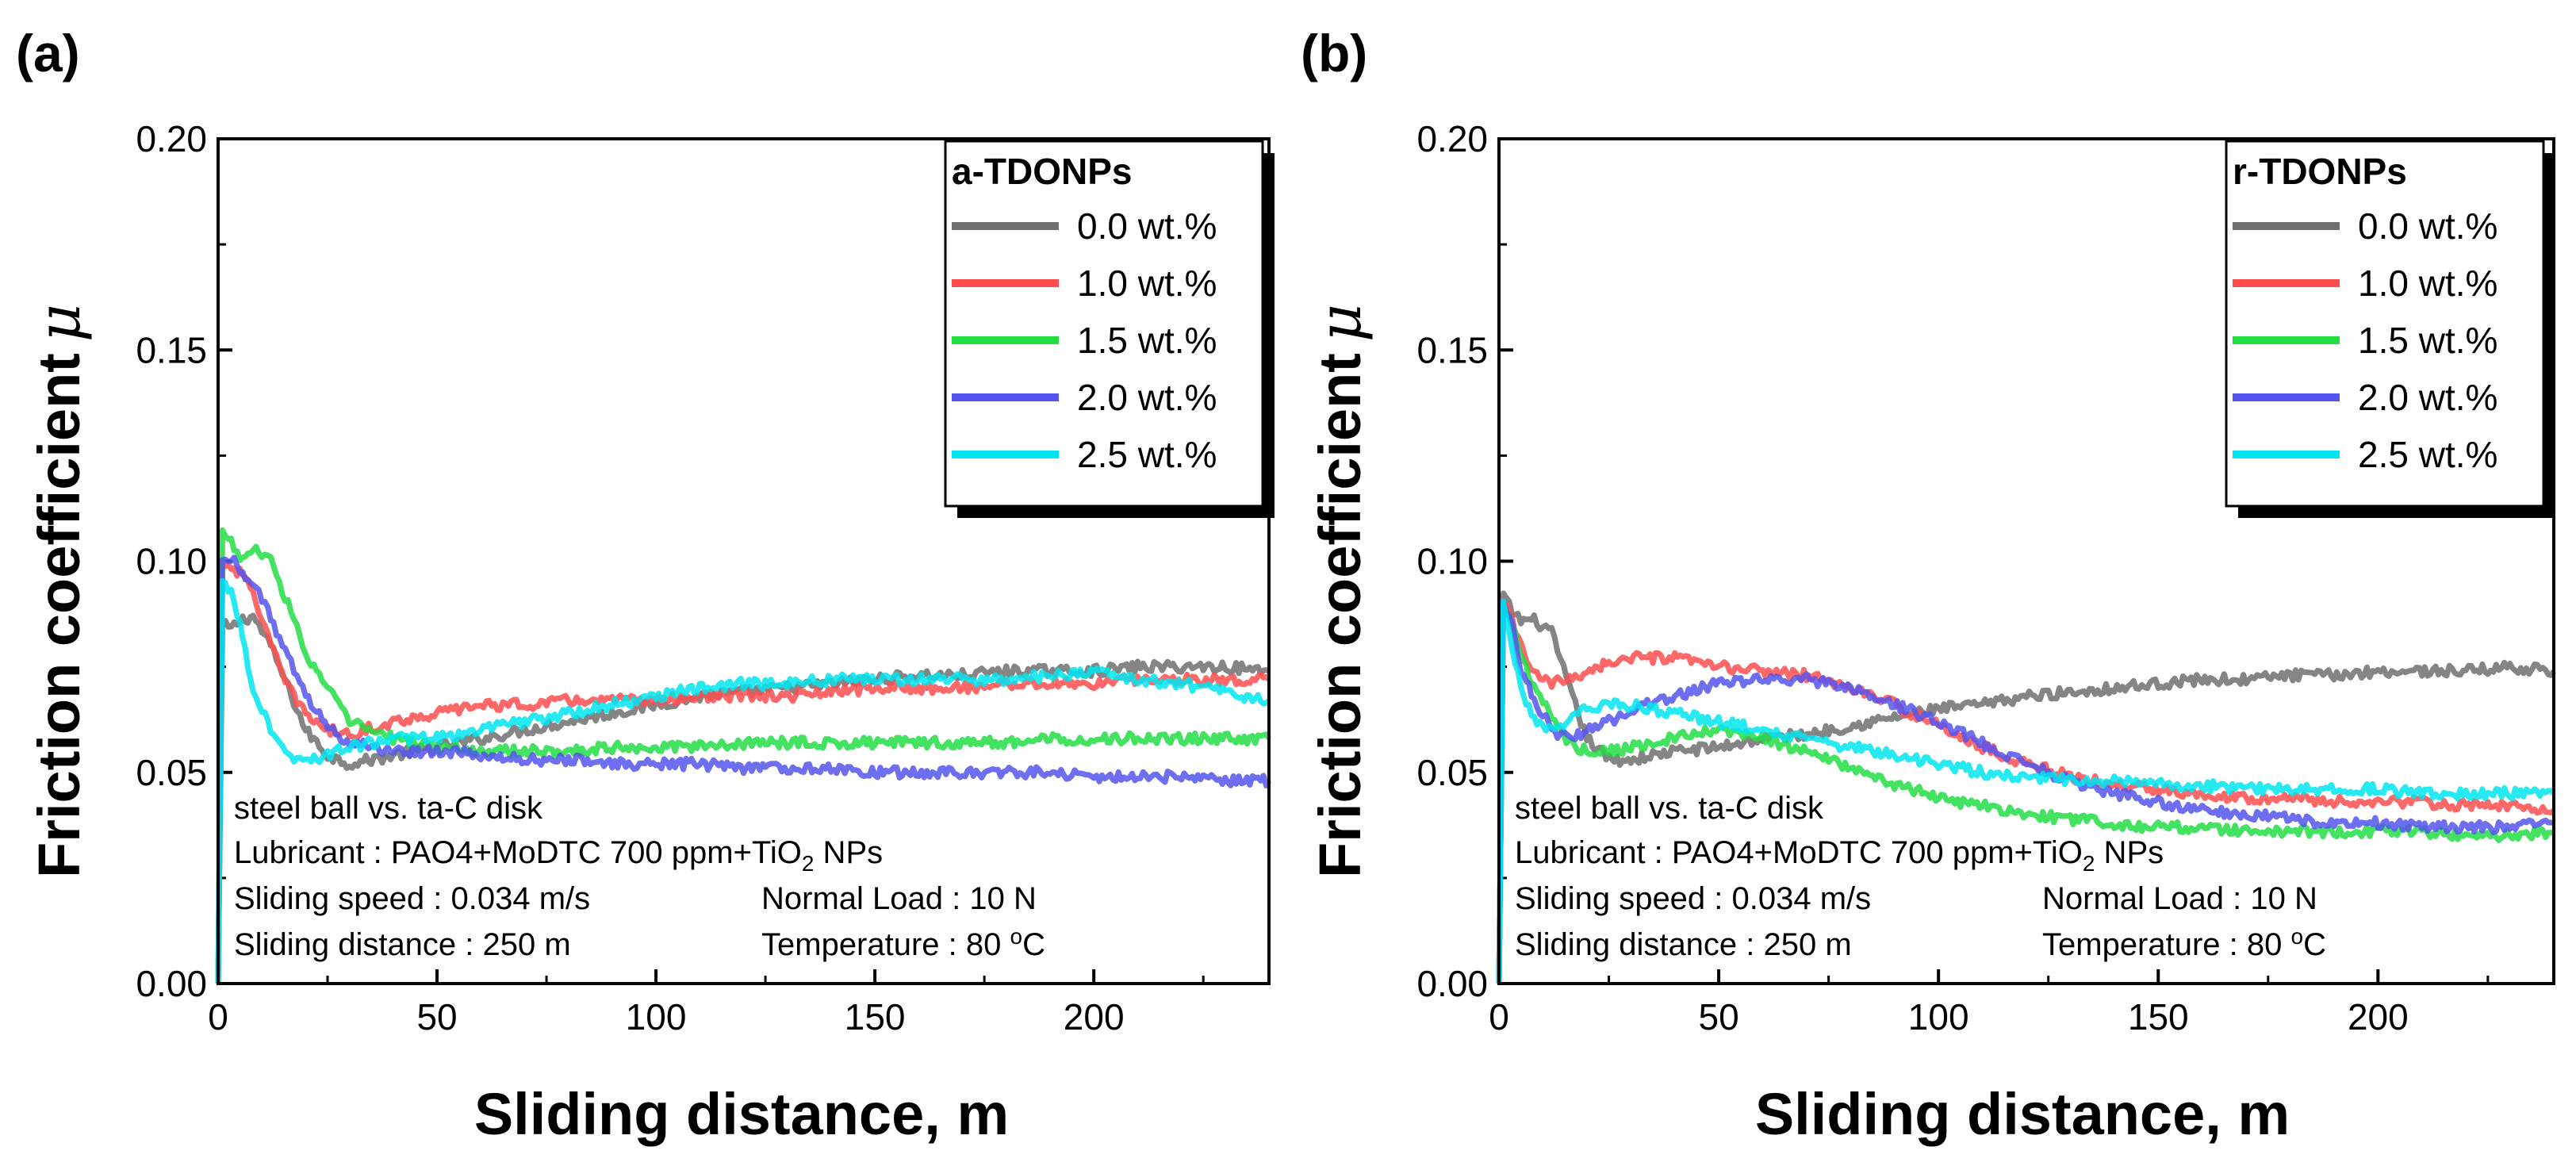 The width and height of the screenshot is (2576, 1166). What do you see at coordinates (1499, 1017) in the screenshot?
I see `panel-b-xtick-label-0: 0` at bounding box center [1499, 1017].